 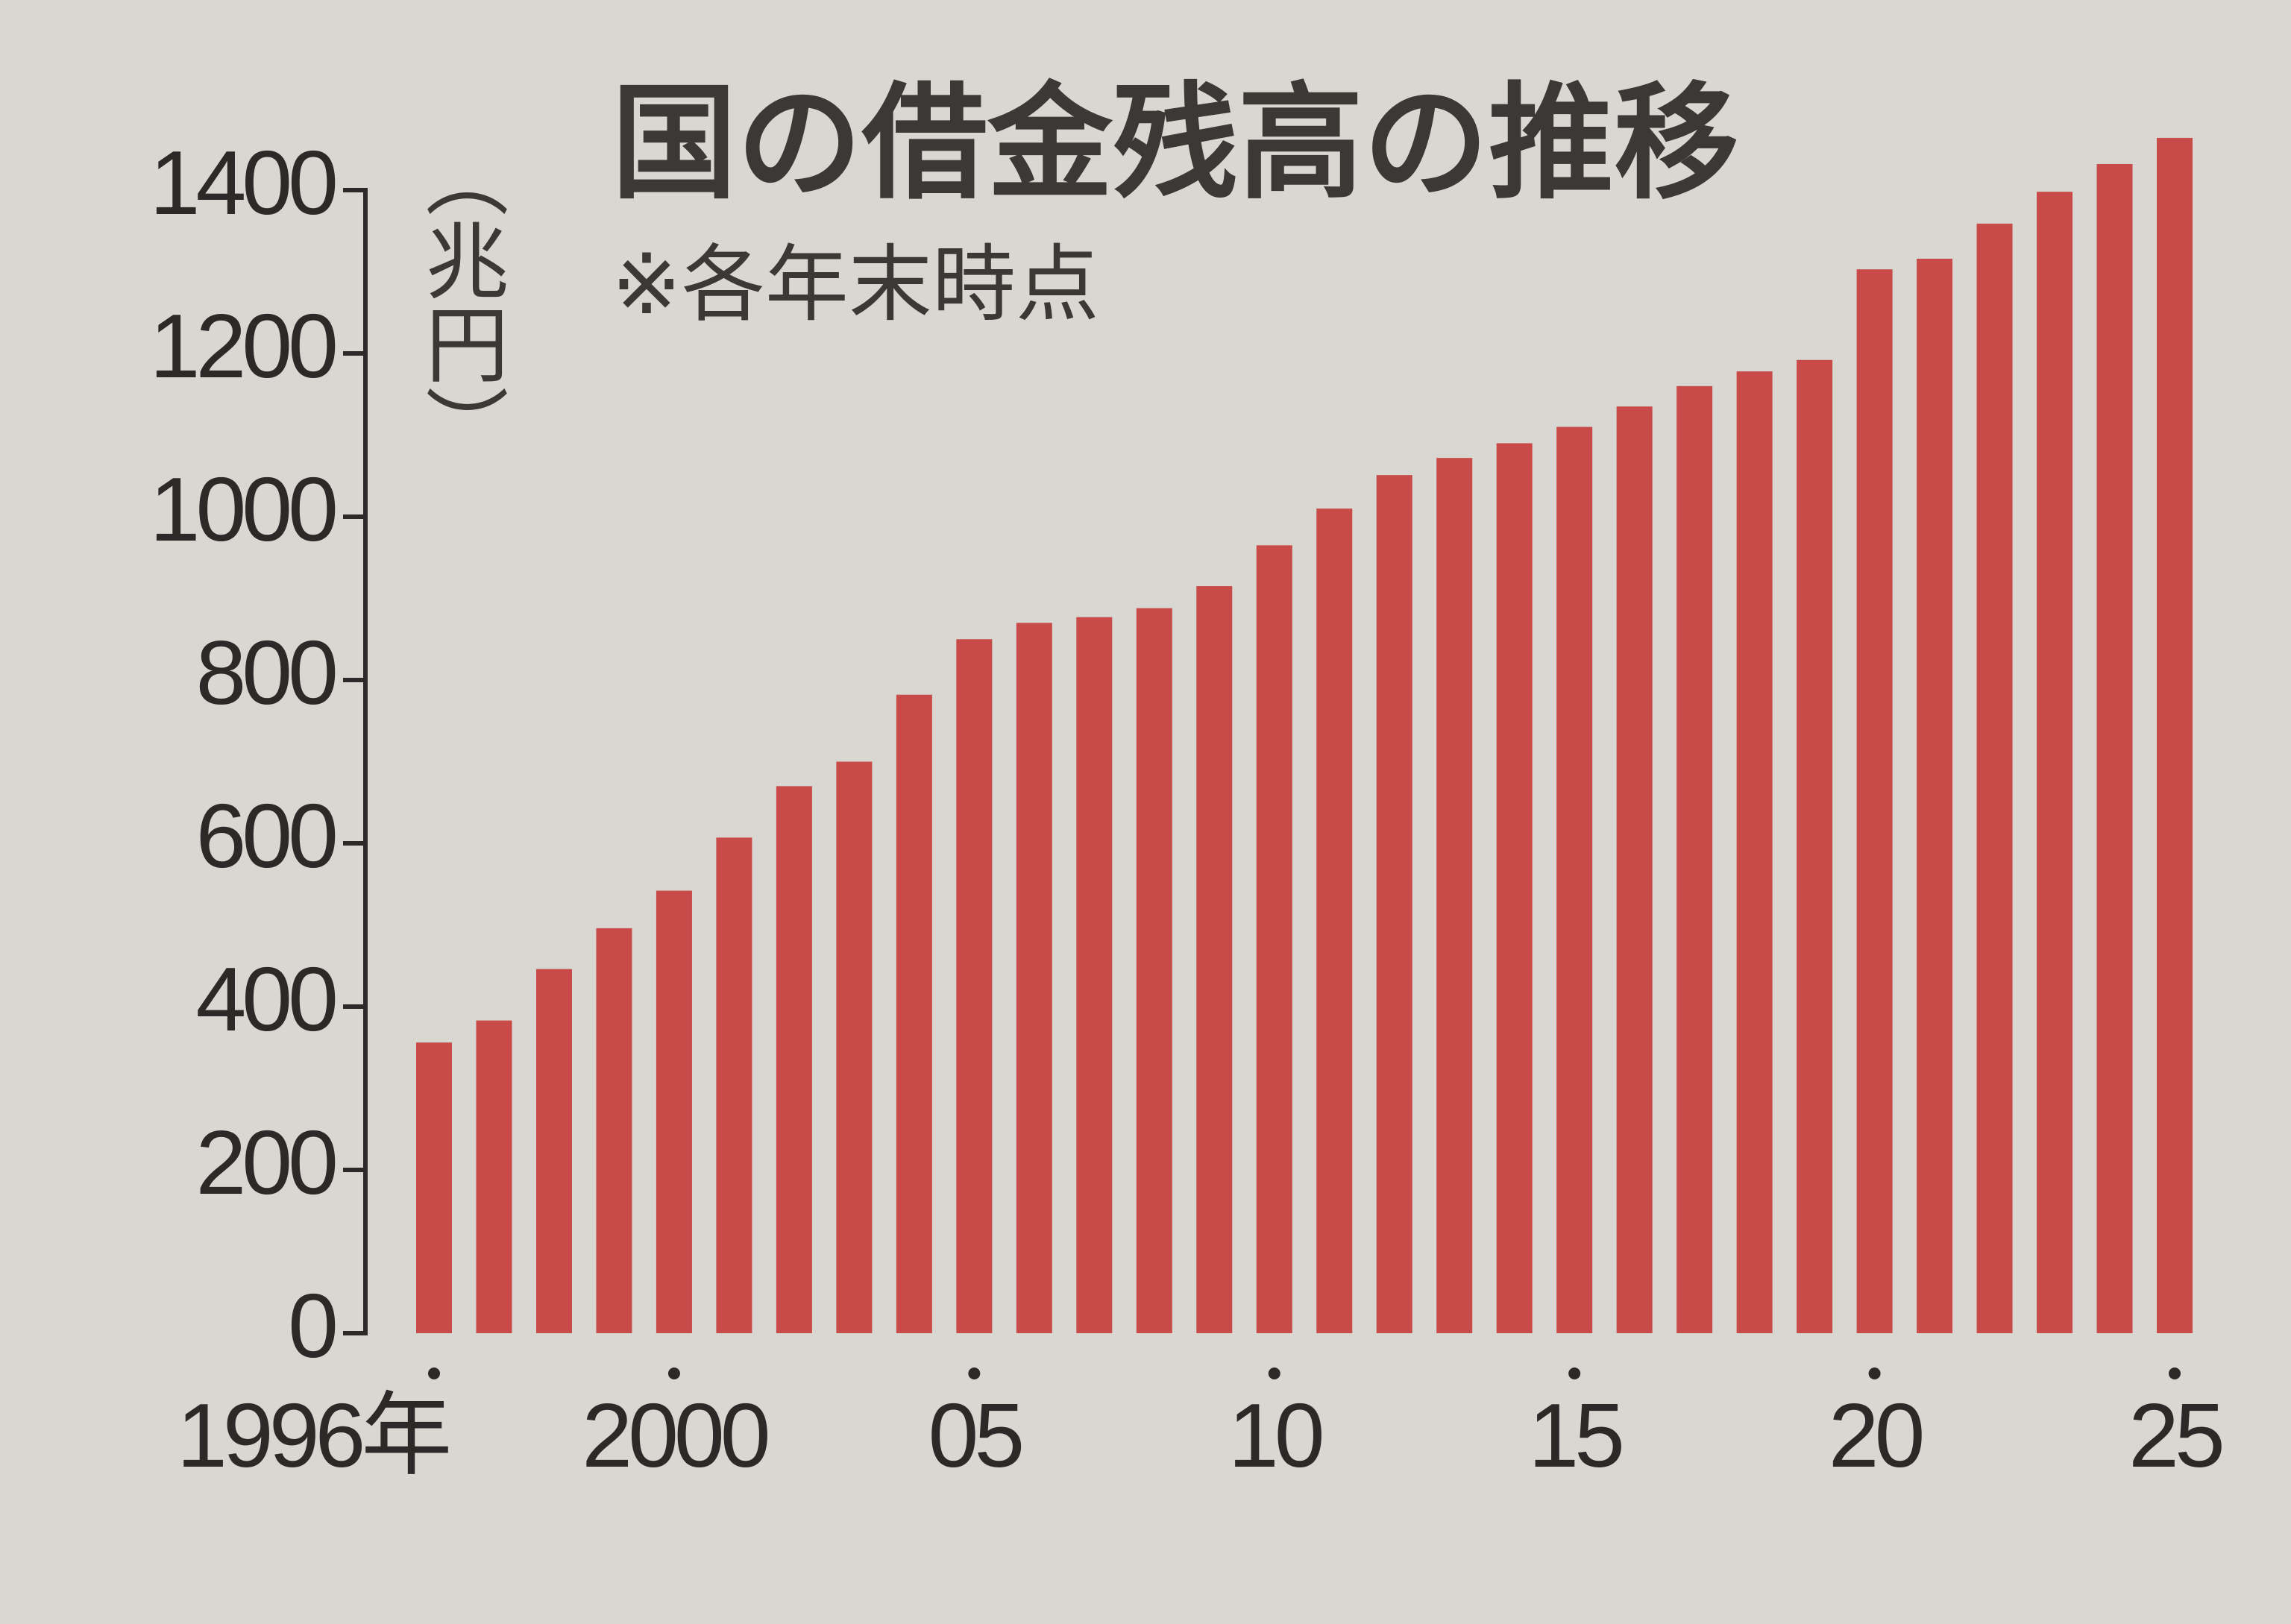 I want to click on y-tick-label: 800, so click(x=265, y=672).